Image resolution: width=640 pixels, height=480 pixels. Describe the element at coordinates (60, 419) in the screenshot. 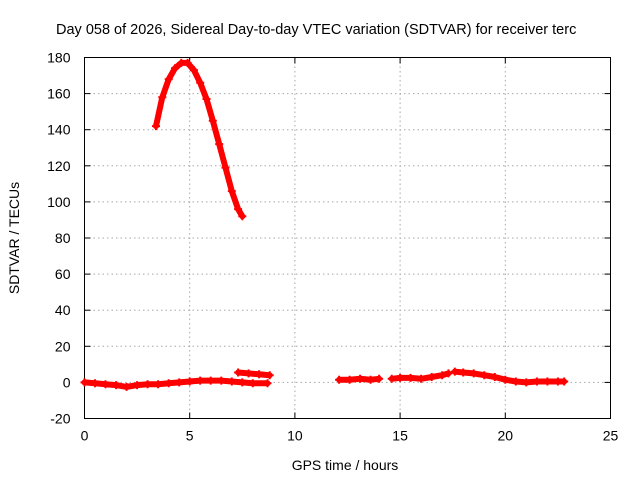

I see `y-tick-label: -20` at that location.